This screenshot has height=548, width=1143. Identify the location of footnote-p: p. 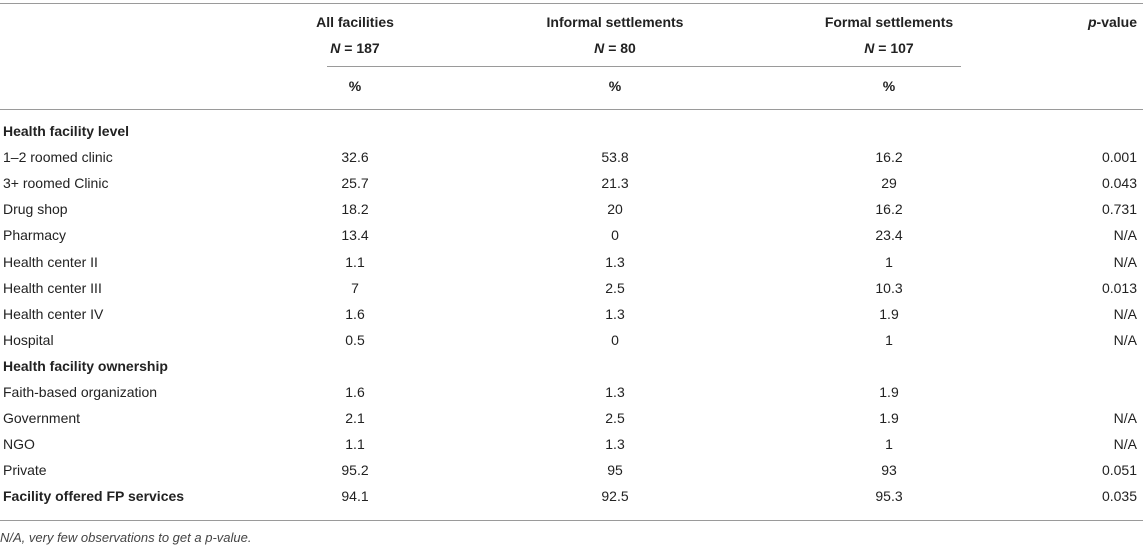
(209, 537).